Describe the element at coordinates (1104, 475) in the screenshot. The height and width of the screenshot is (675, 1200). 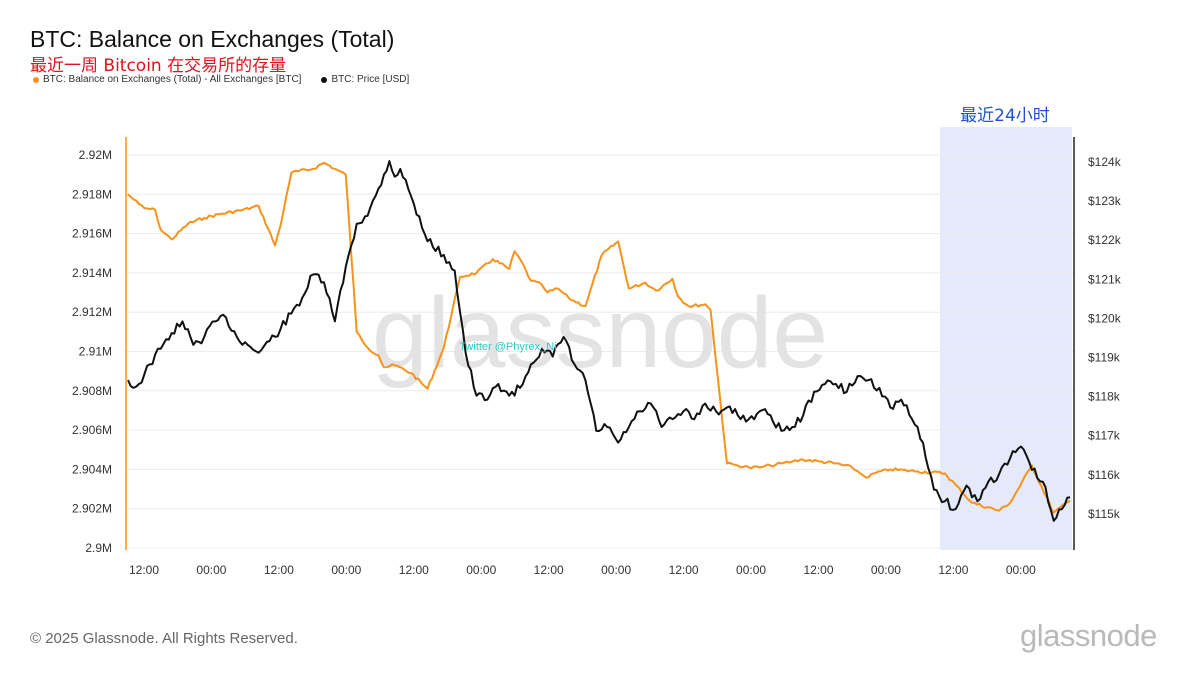
I see `y-right-tick-label: $116k` at that location.